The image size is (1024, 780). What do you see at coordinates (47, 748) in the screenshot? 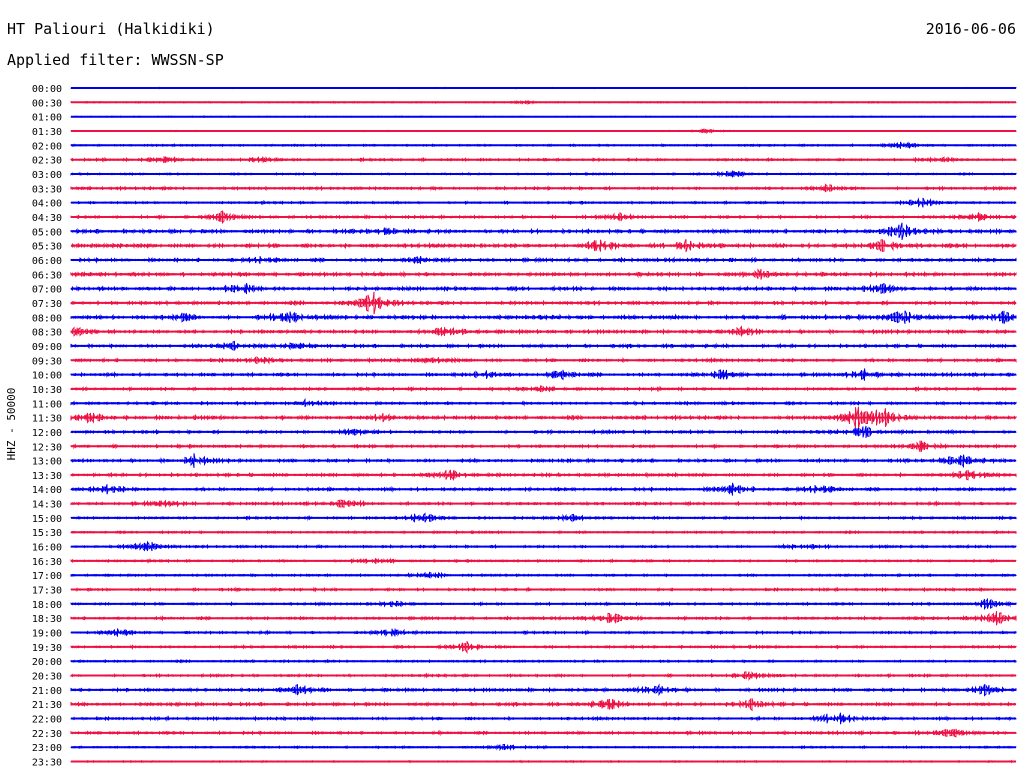
I see `time-label: 23:00` at bounding box center [47, 748].